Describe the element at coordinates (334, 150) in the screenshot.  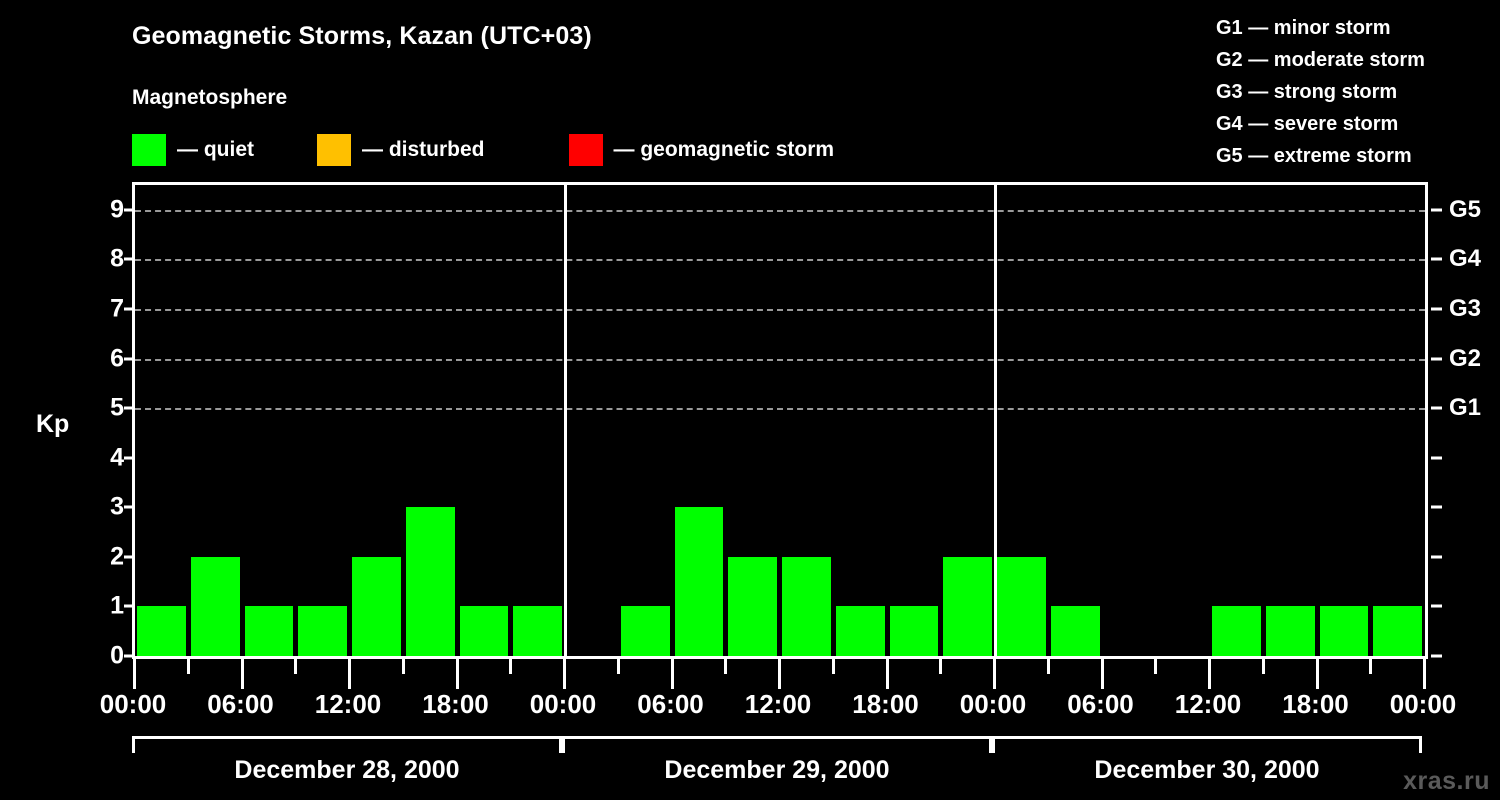
I see `disturbed-swatch-icon` at that location.